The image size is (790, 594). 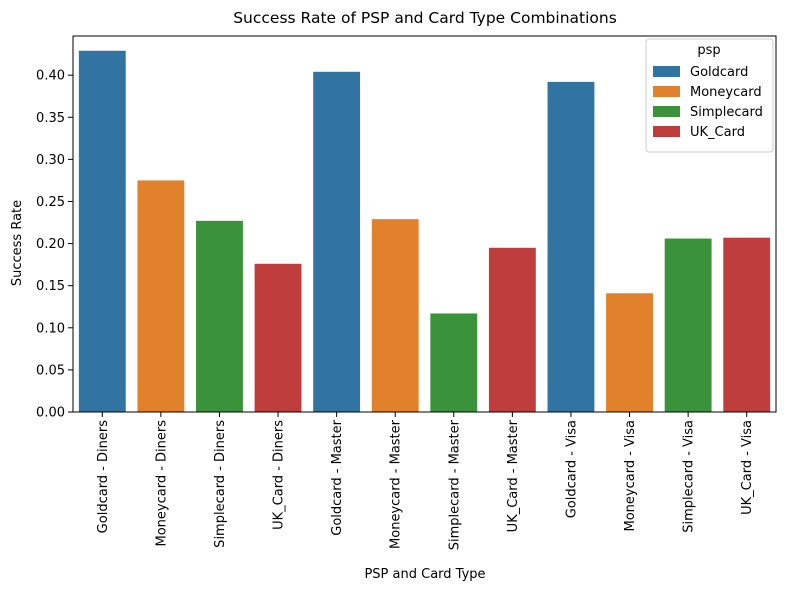 I want to click on y-tick-label-7: 0.35, so click(x=50, y=118).